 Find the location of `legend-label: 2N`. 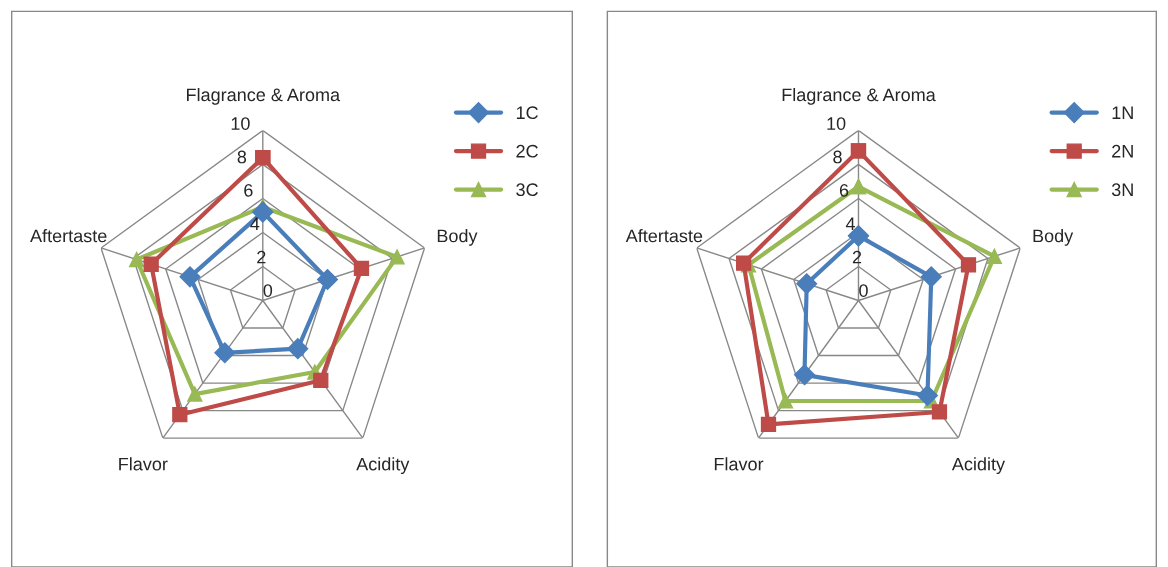

legend-label: 2N is located at coordinates (1122, 151).